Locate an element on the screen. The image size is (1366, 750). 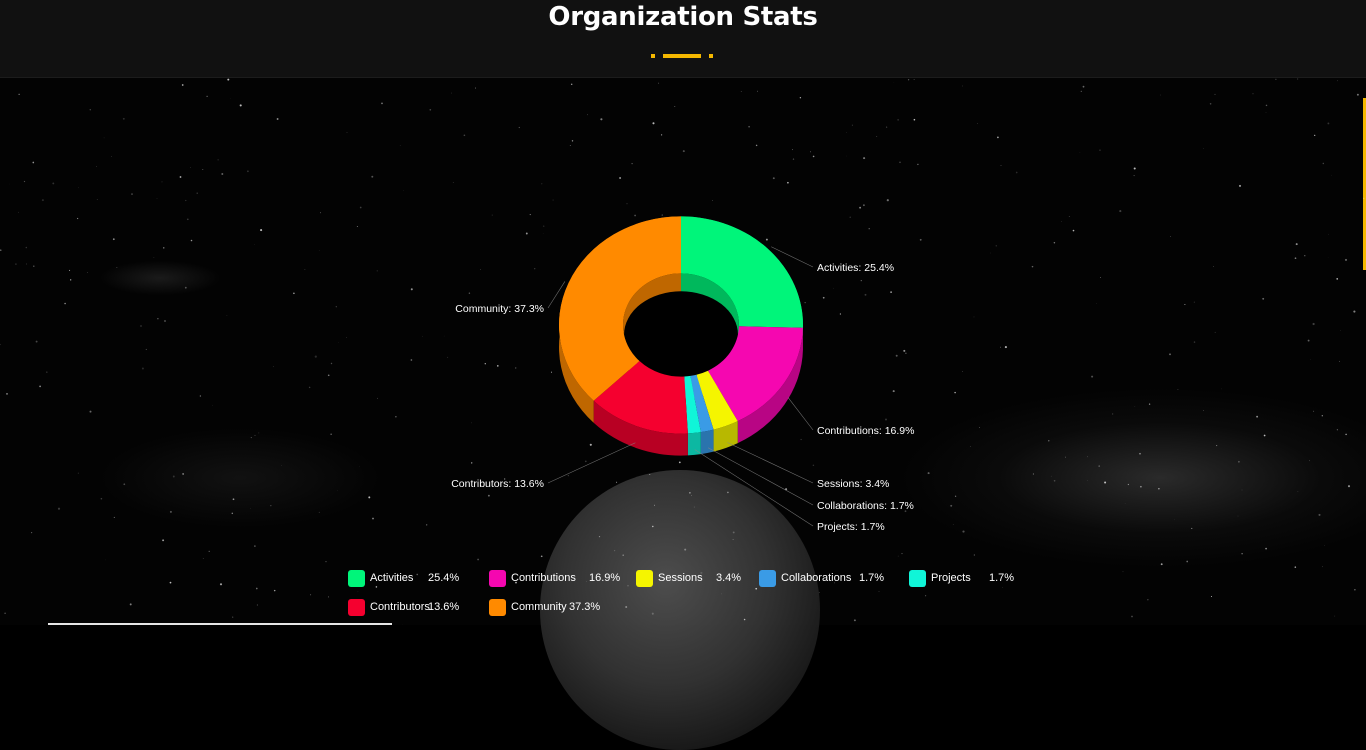
legend-label: Contributions is located at coordinates (550, 578).